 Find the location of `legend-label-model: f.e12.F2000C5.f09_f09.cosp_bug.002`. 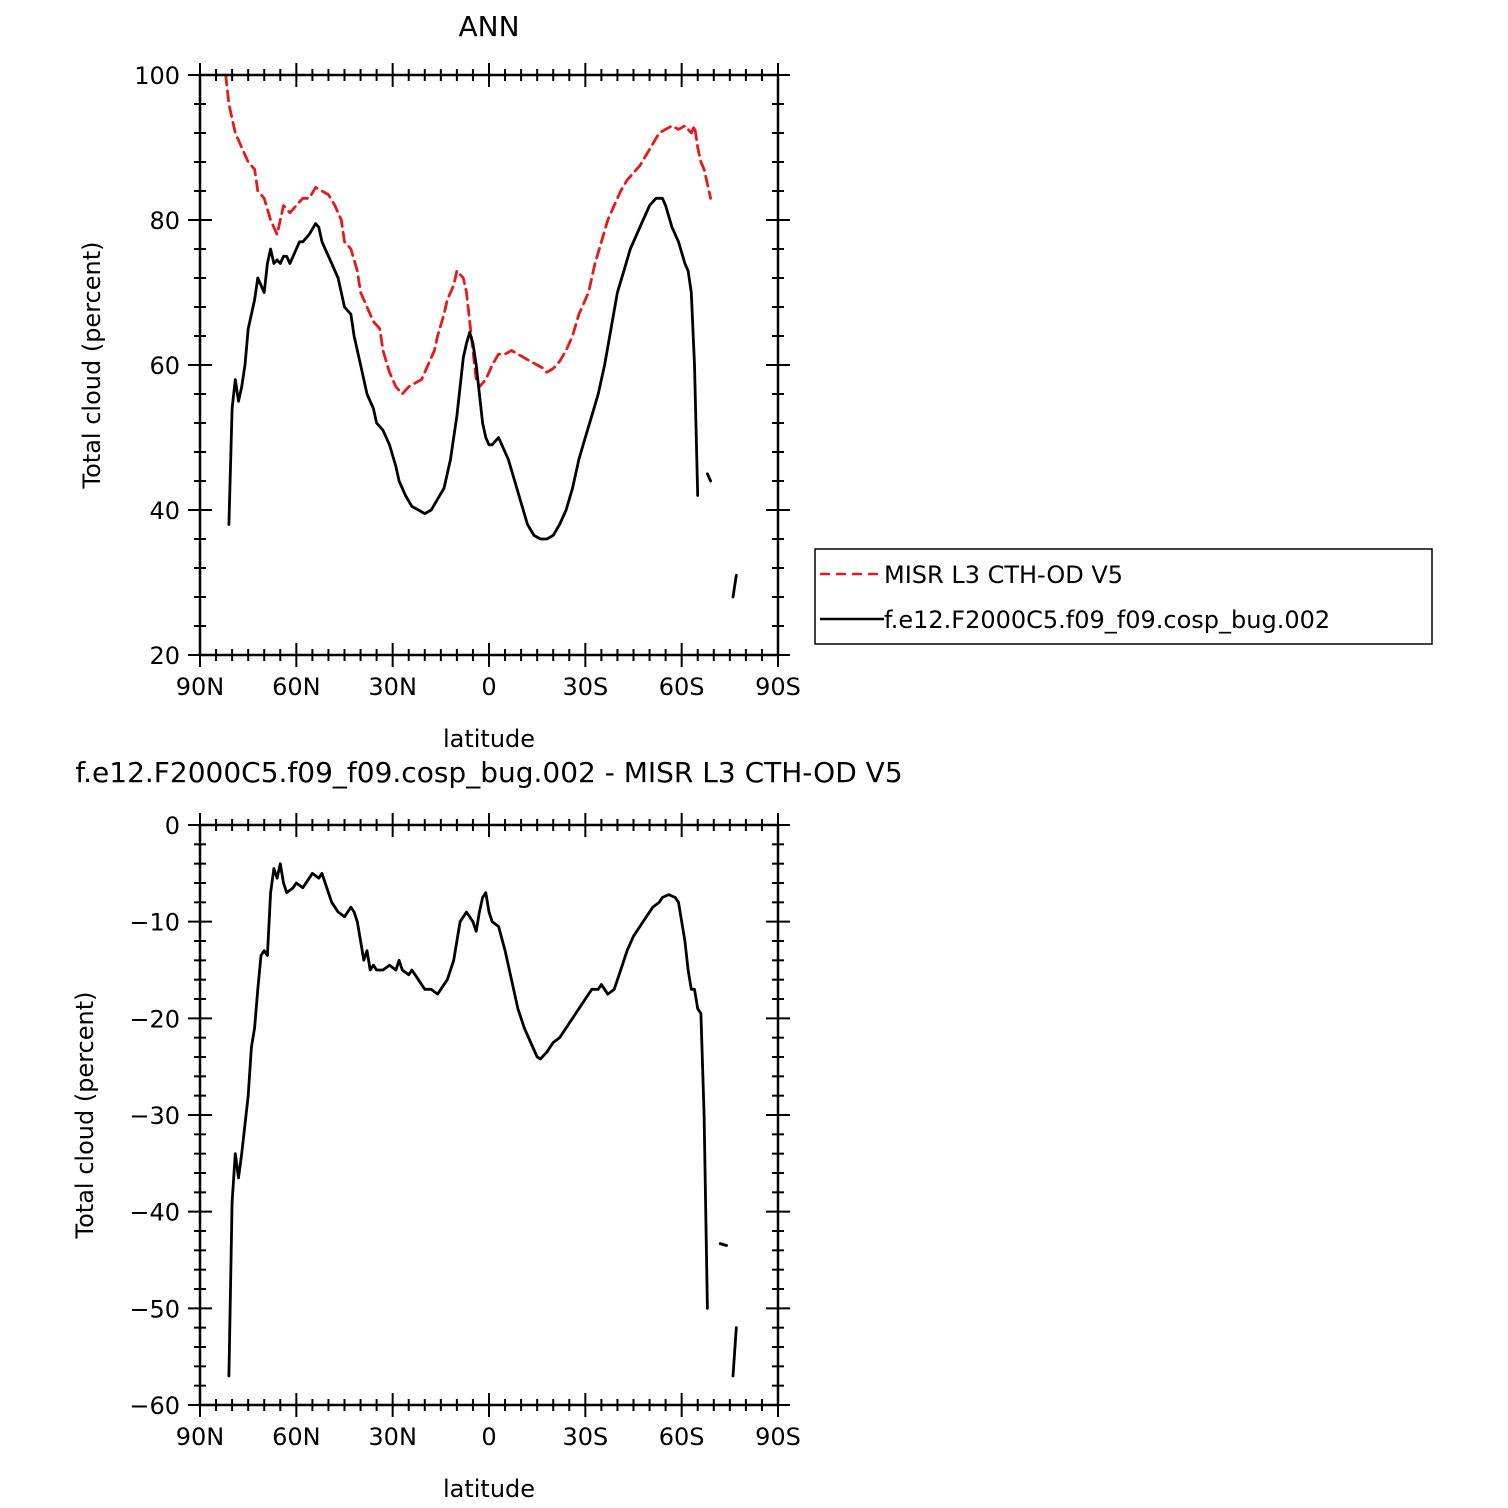

legend-label-model: f.e12.F2000C5.f09_f09.cosp_bug.002 is located at coordinates (1107, 620).